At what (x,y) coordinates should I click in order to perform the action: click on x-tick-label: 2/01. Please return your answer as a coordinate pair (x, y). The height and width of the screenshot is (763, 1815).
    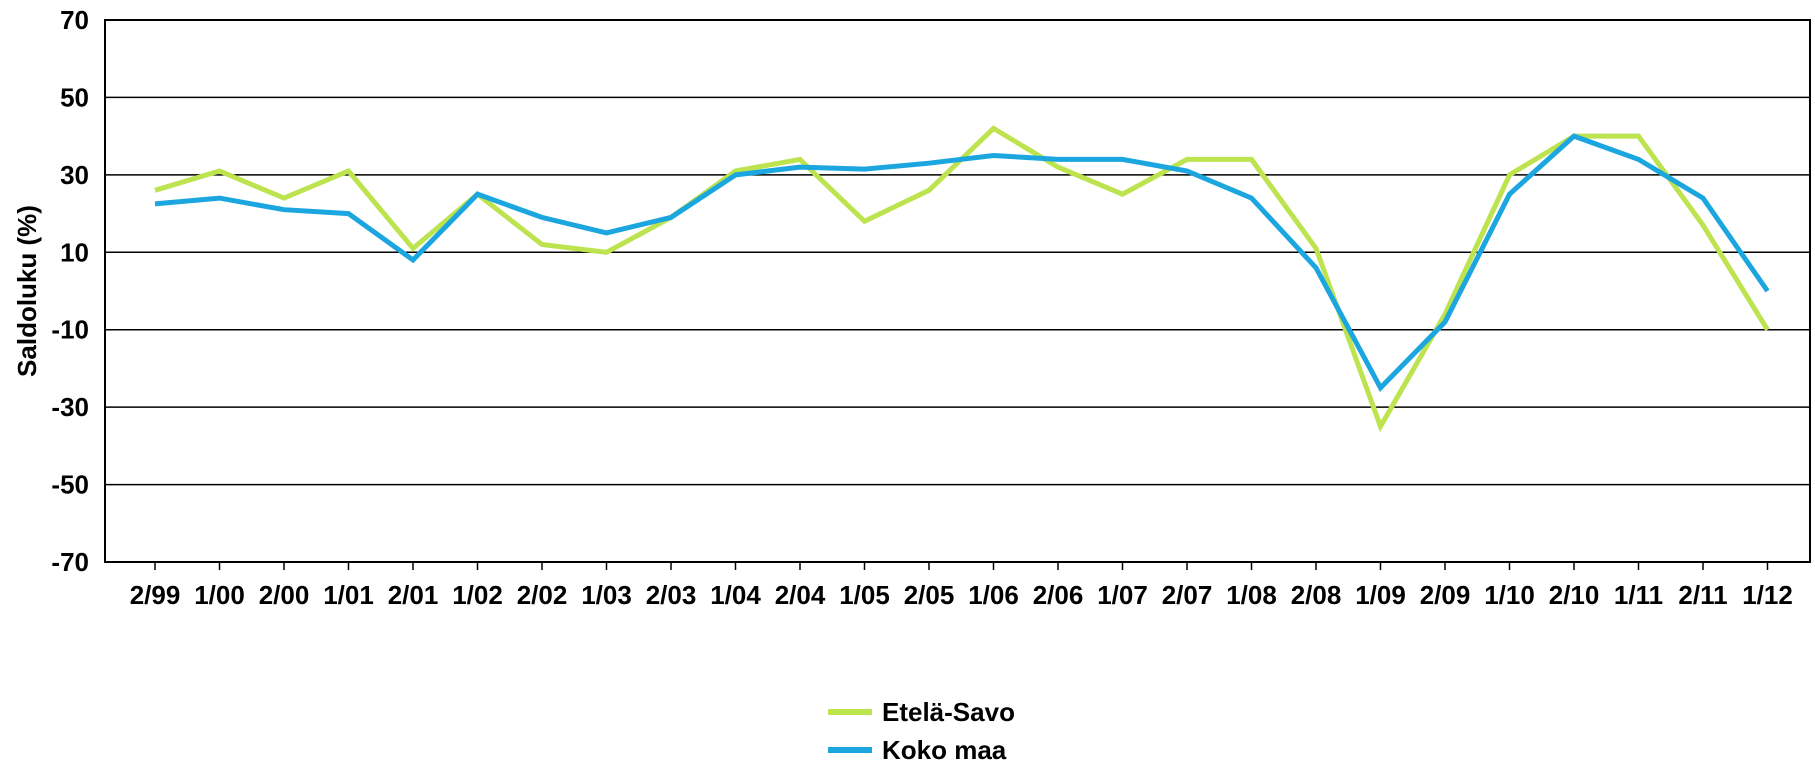
    Looking at the image, I should click on (413, 595).